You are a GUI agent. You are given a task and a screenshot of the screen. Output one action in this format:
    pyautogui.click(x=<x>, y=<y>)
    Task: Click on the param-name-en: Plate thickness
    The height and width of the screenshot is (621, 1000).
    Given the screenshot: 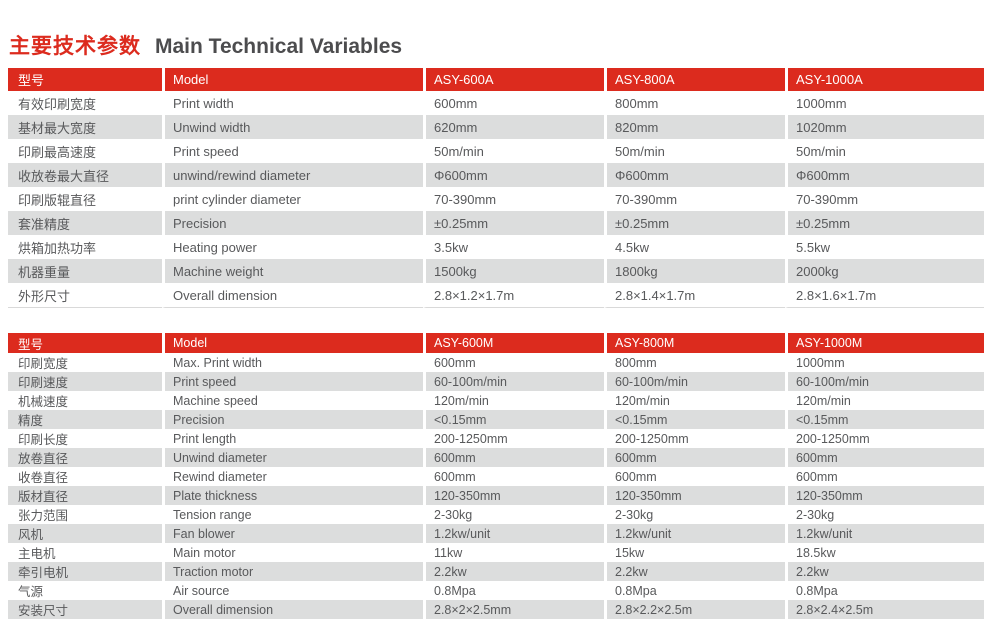 What is the action you would take?
    pyautogui.click(x=292, y=495)
    